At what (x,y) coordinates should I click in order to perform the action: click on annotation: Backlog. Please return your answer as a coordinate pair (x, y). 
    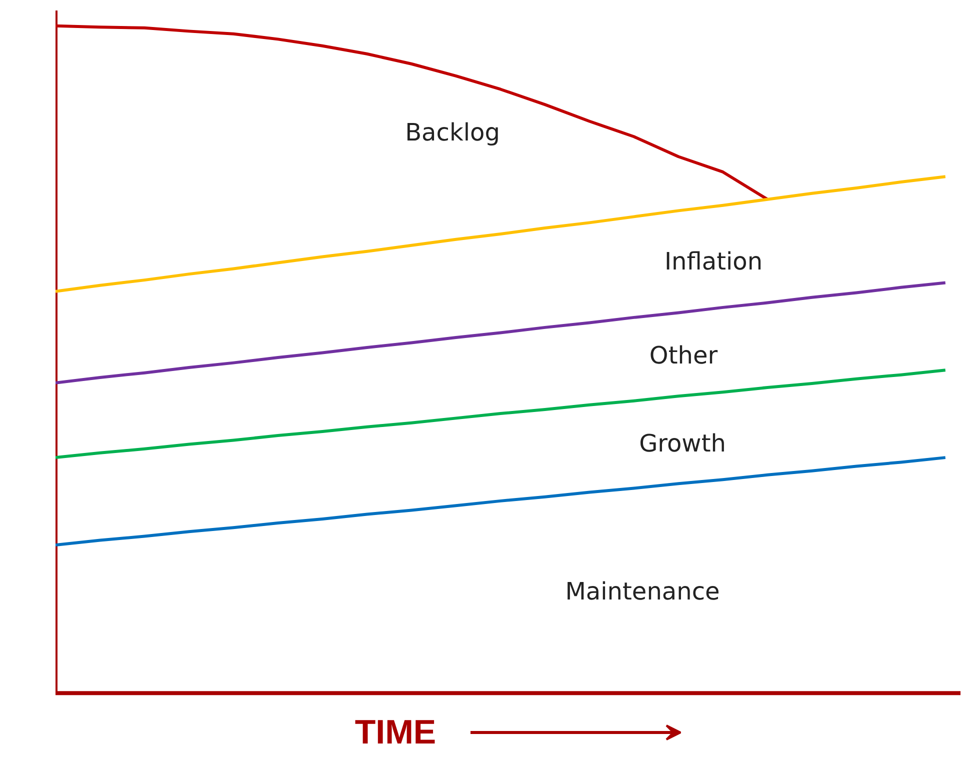
    Looking at the image, I should click on (452, 132).